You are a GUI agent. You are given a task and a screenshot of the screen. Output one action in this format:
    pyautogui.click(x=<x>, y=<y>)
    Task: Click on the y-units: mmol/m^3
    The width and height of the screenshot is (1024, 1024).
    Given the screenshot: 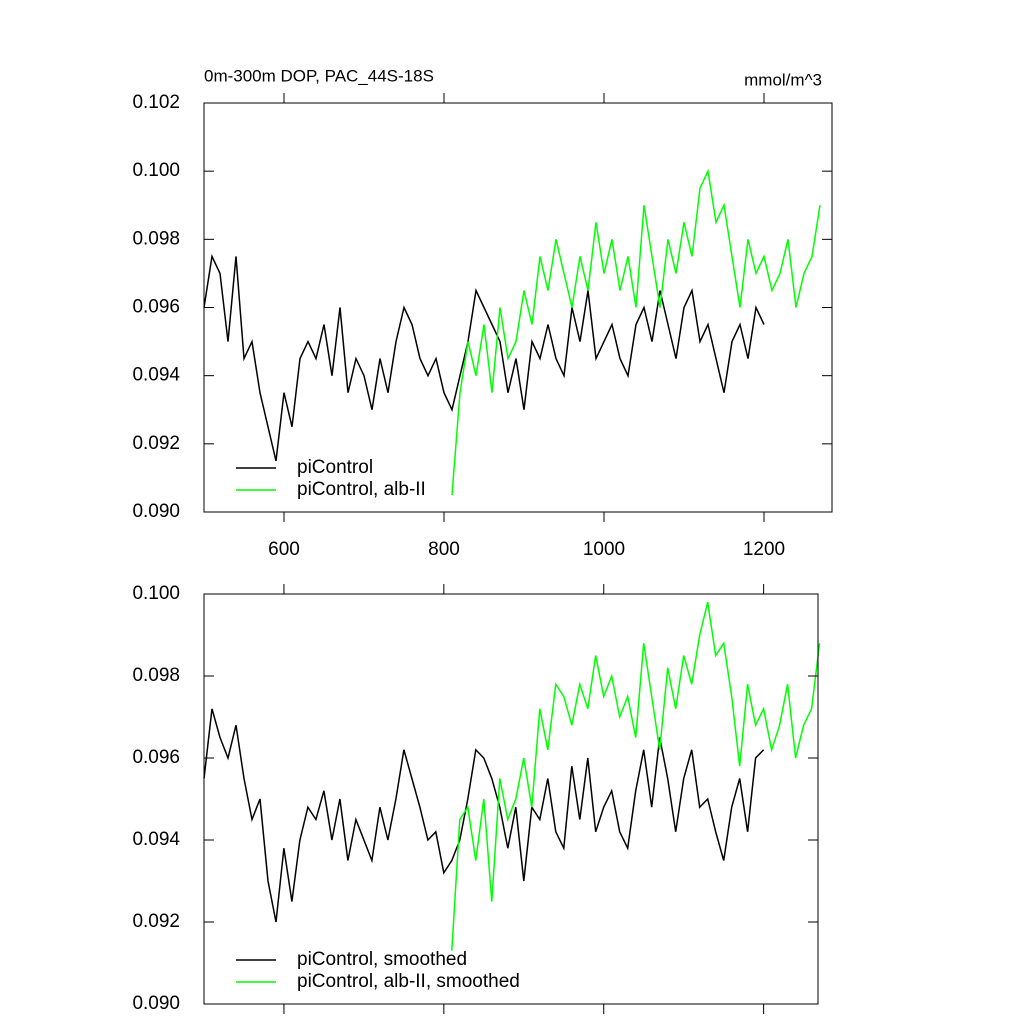 What is the action you would take?
    pyautogui.click(x=783, y=79)
    